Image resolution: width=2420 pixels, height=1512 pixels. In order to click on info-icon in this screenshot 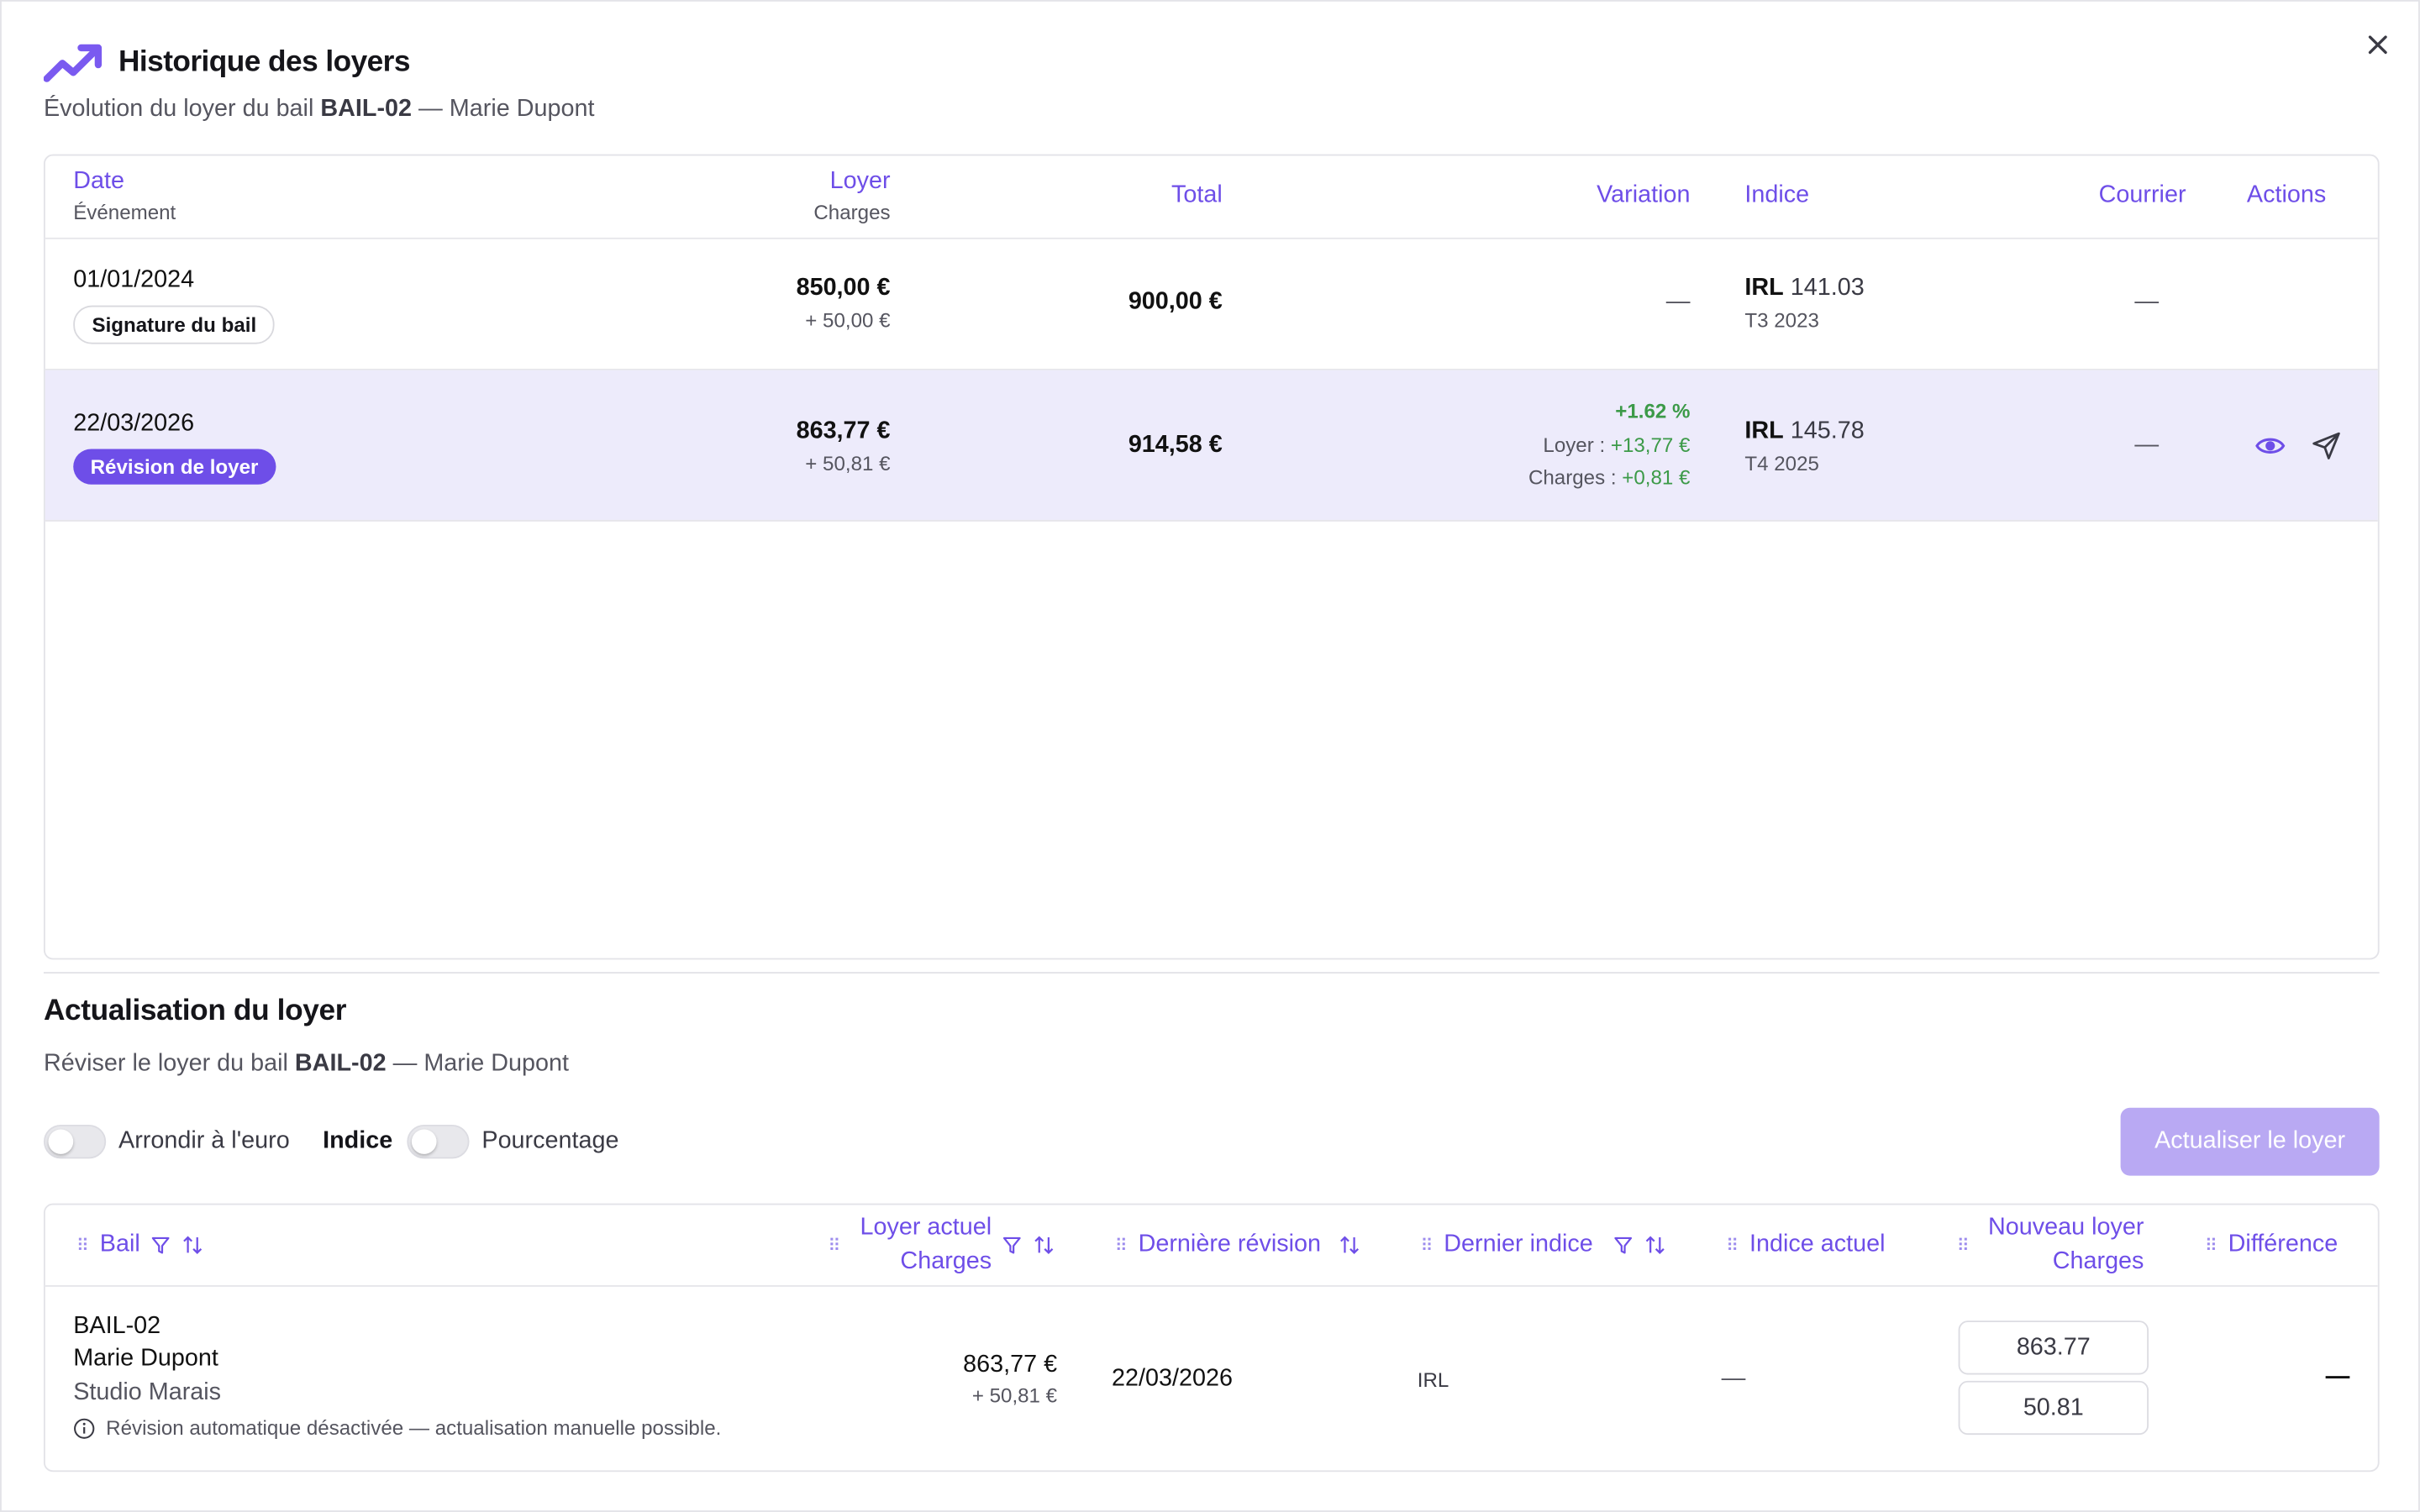, I will do `click(84, 1427)`.